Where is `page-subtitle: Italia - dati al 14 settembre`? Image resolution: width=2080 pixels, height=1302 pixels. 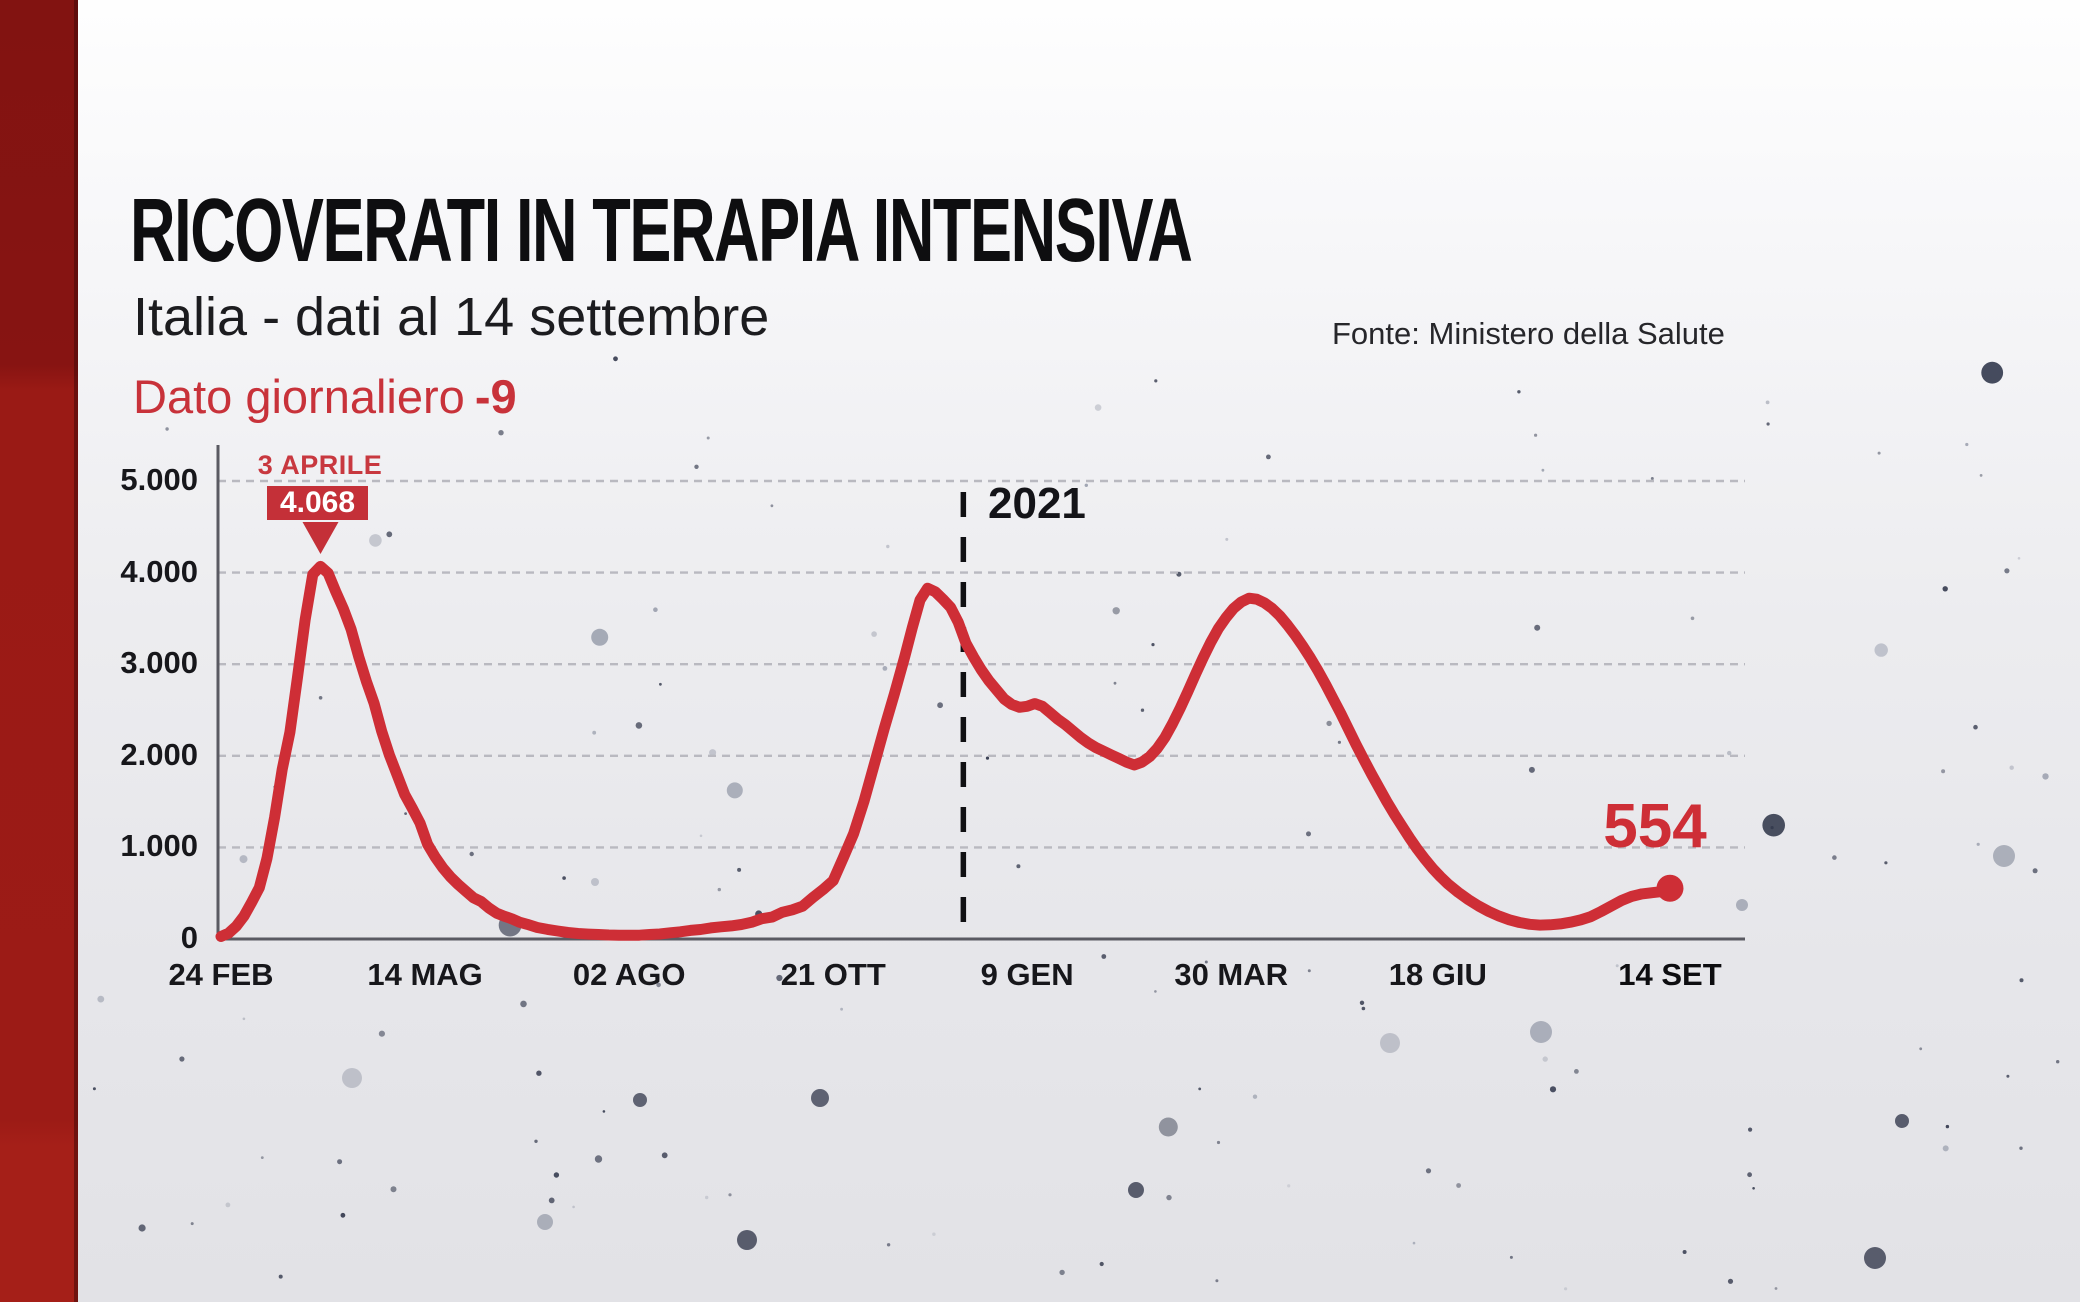
page-subtitle: Italia - dati al 14 settembre is located at coordinates (451, 317).